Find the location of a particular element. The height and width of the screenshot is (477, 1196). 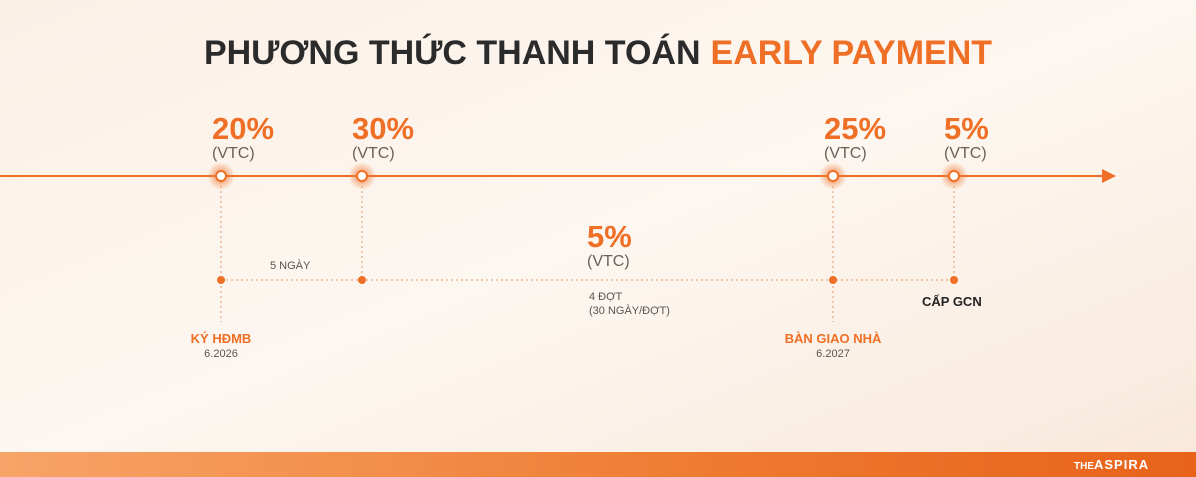

event-label: CẤP GCN is located at coordinates (952, 301).